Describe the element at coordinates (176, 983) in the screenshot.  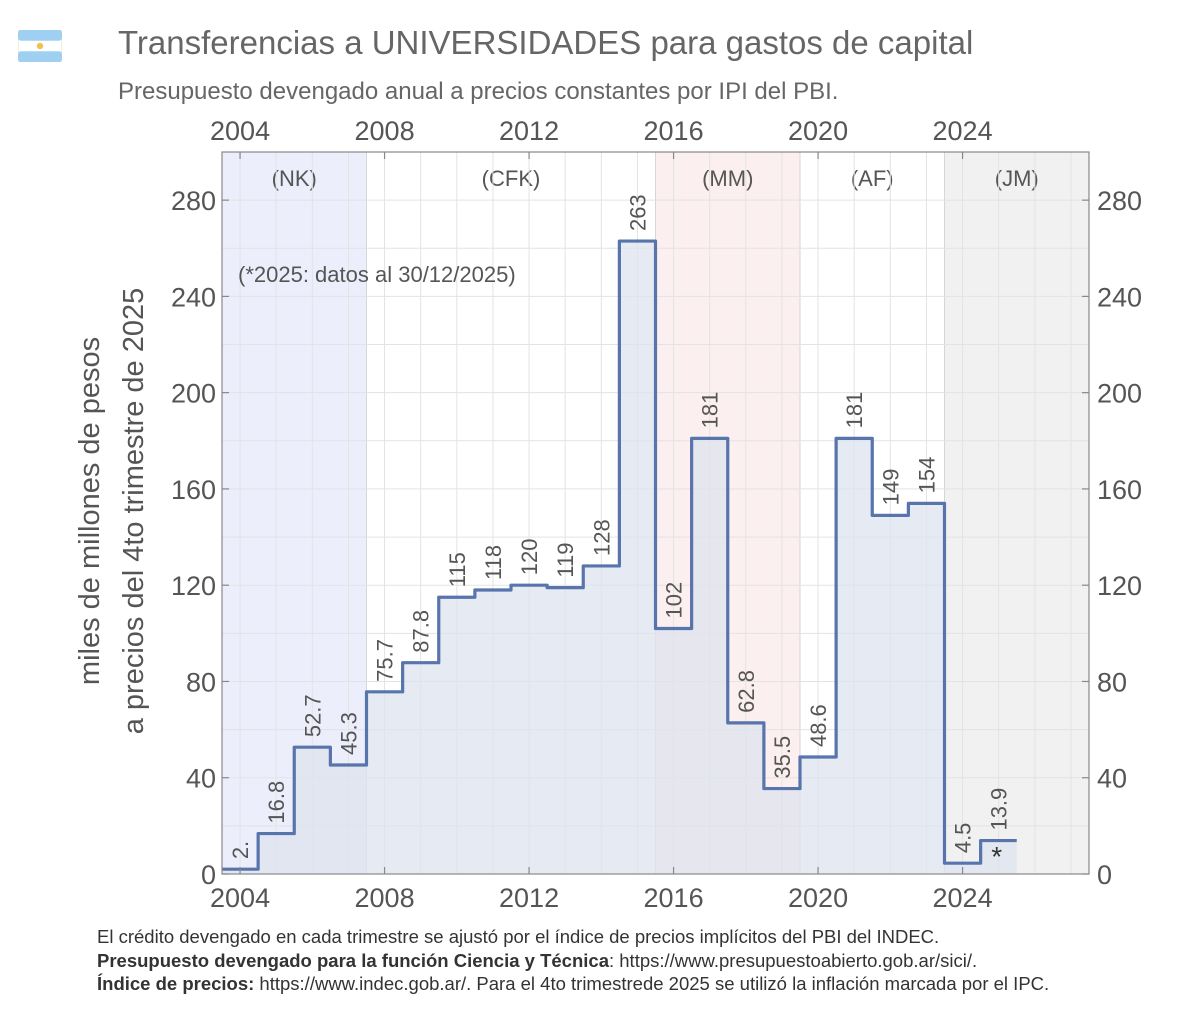
I see `footer-line-3-bold: Índice de precios:` at that location.